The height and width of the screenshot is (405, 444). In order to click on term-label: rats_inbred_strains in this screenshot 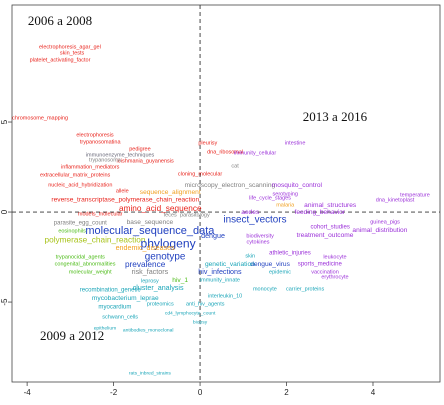, I will do `click(150, 373)`.